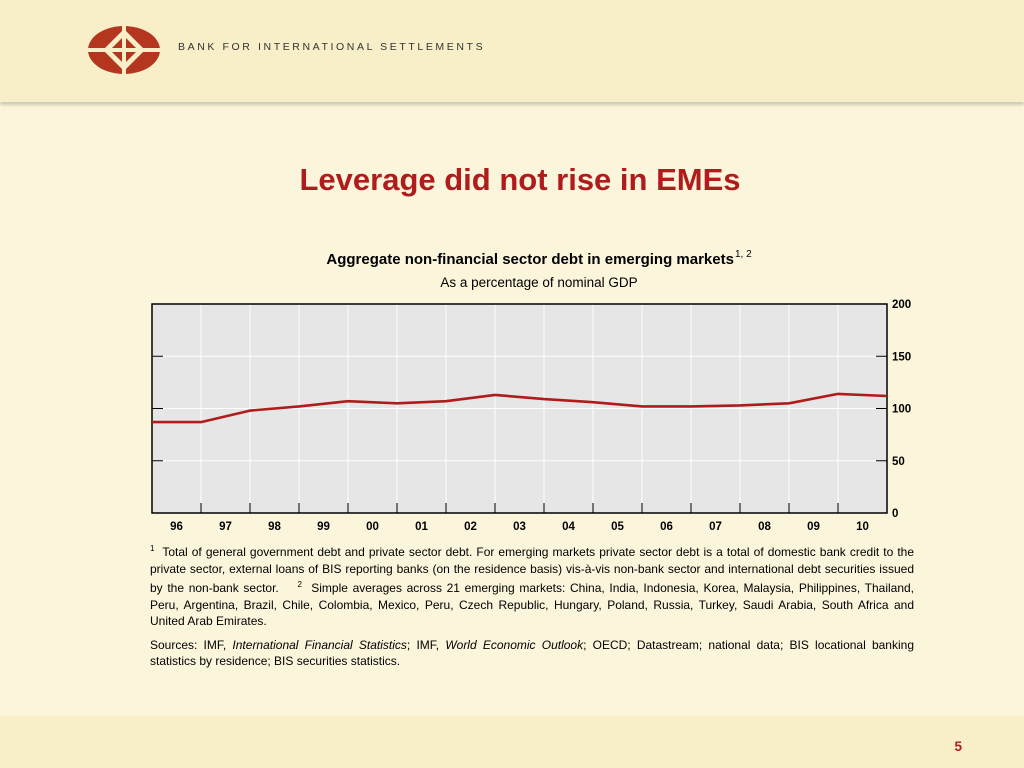  I want to click on x-tick-label: 02, so click(470, 527).